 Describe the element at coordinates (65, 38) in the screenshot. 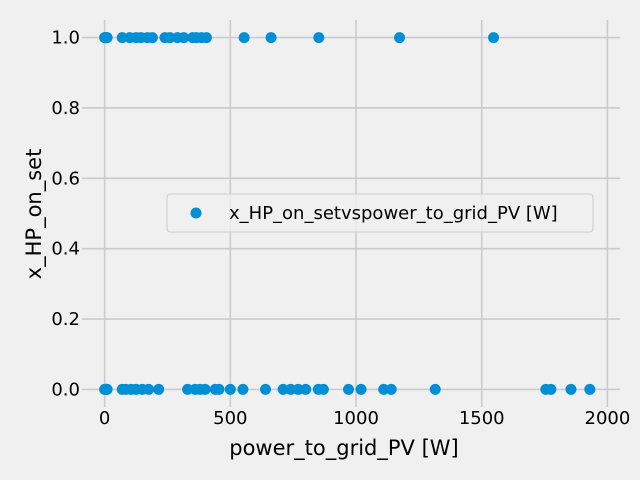

I see `y-tick-label: 1.0` at that location.